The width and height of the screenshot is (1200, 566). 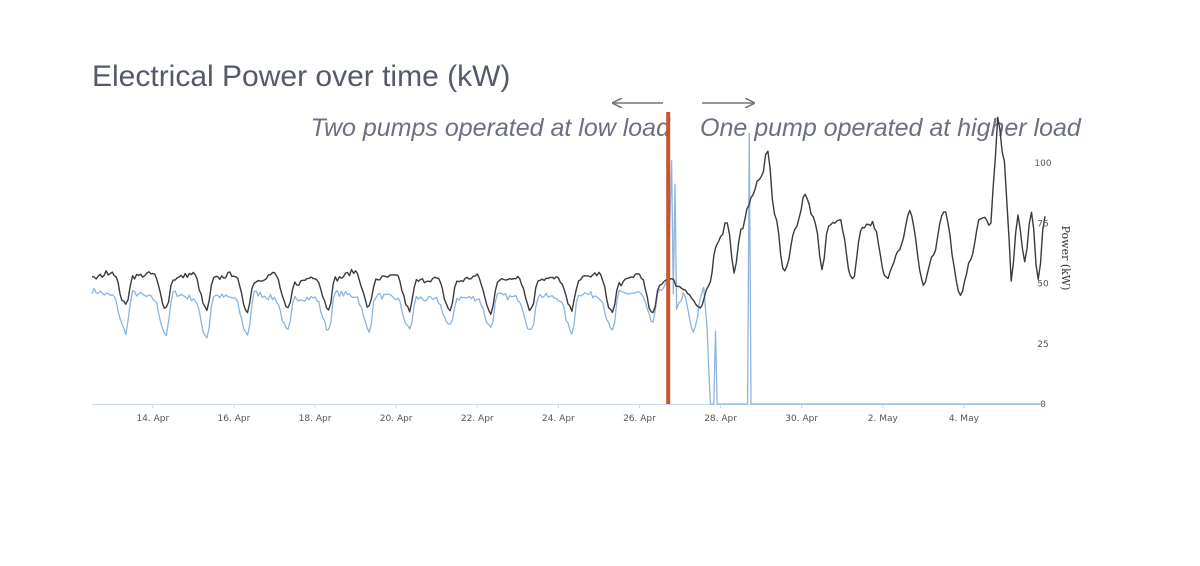 I want to click on y-axis-label: Power (kW), so click(x=1065, y=258).